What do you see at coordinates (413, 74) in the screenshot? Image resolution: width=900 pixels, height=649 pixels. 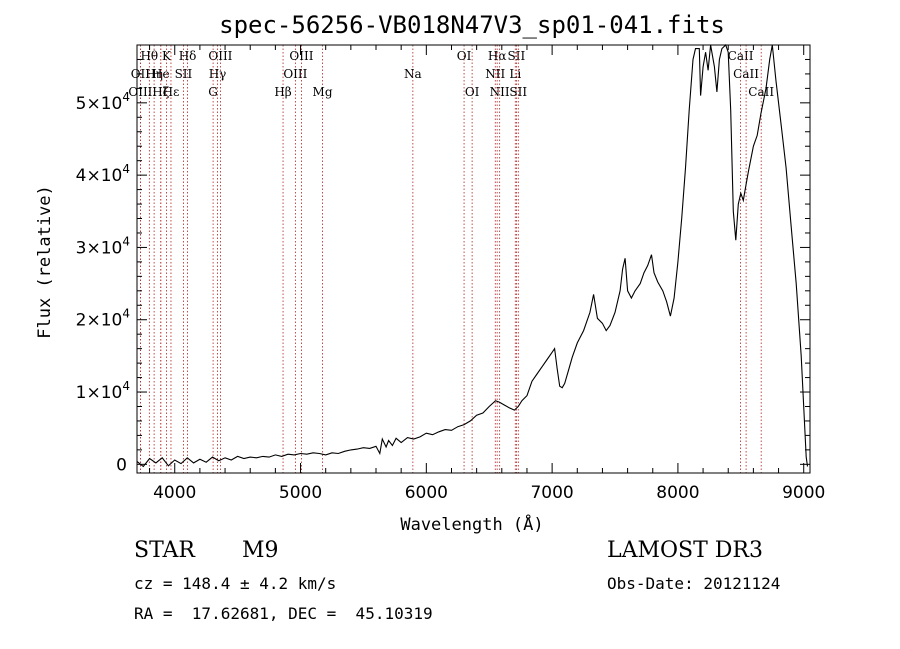 I see `spectral-line-label: Na` at bounding box center [413, 74].